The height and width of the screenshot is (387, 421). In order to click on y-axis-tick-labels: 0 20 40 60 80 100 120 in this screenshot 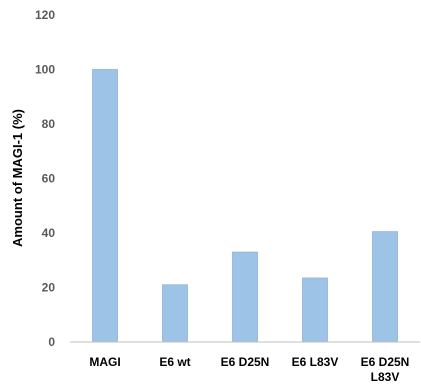, I will do `click(45, 178)`.